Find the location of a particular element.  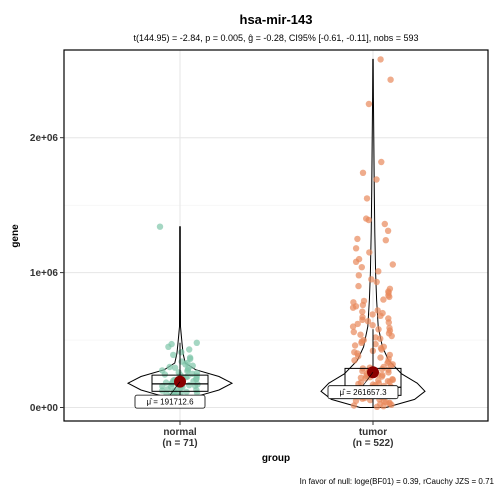

y-axis-ticks: 0e+00 1e+06 2e+06 is located at coordinates (47, 273).